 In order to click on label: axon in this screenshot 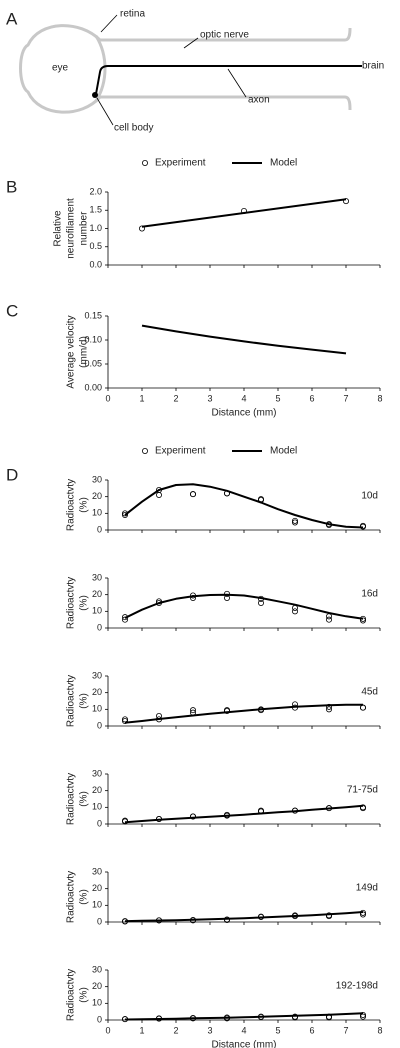, I will do `click(259, 100)`.